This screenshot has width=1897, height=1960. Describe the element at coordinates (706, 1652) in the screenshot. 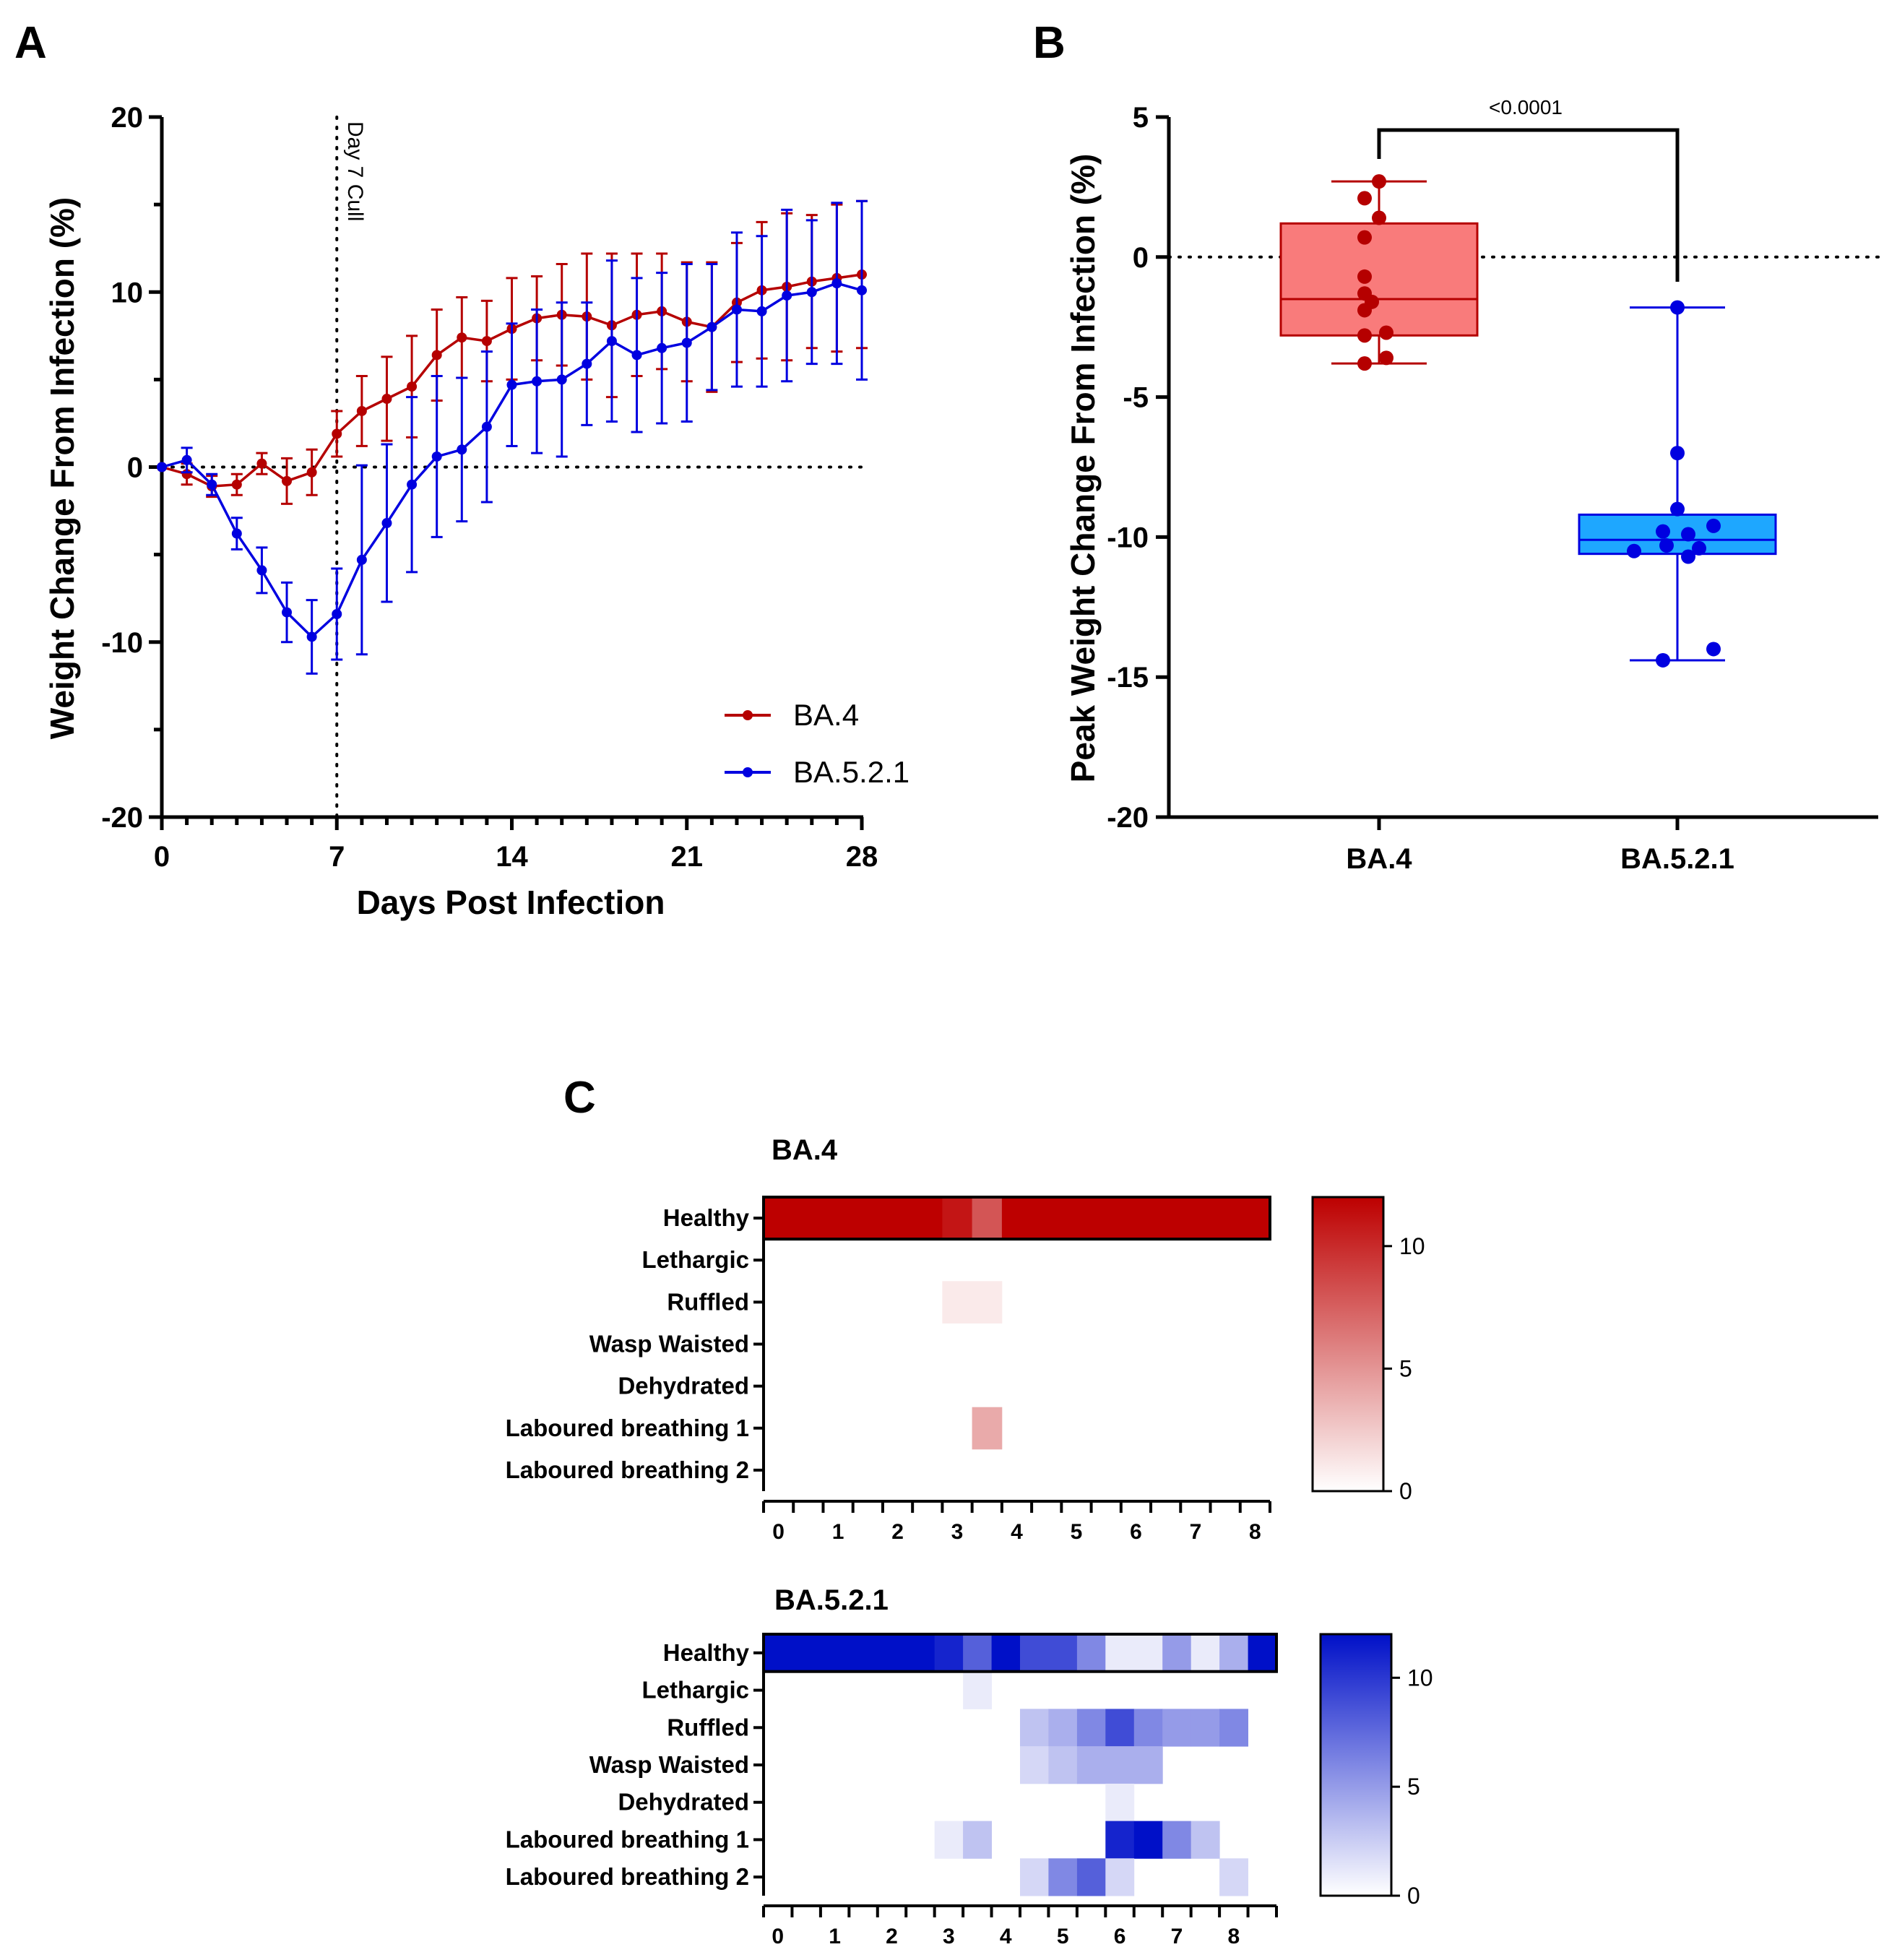

I see `heatmap-ba521-row-label: Healthy` at that location.